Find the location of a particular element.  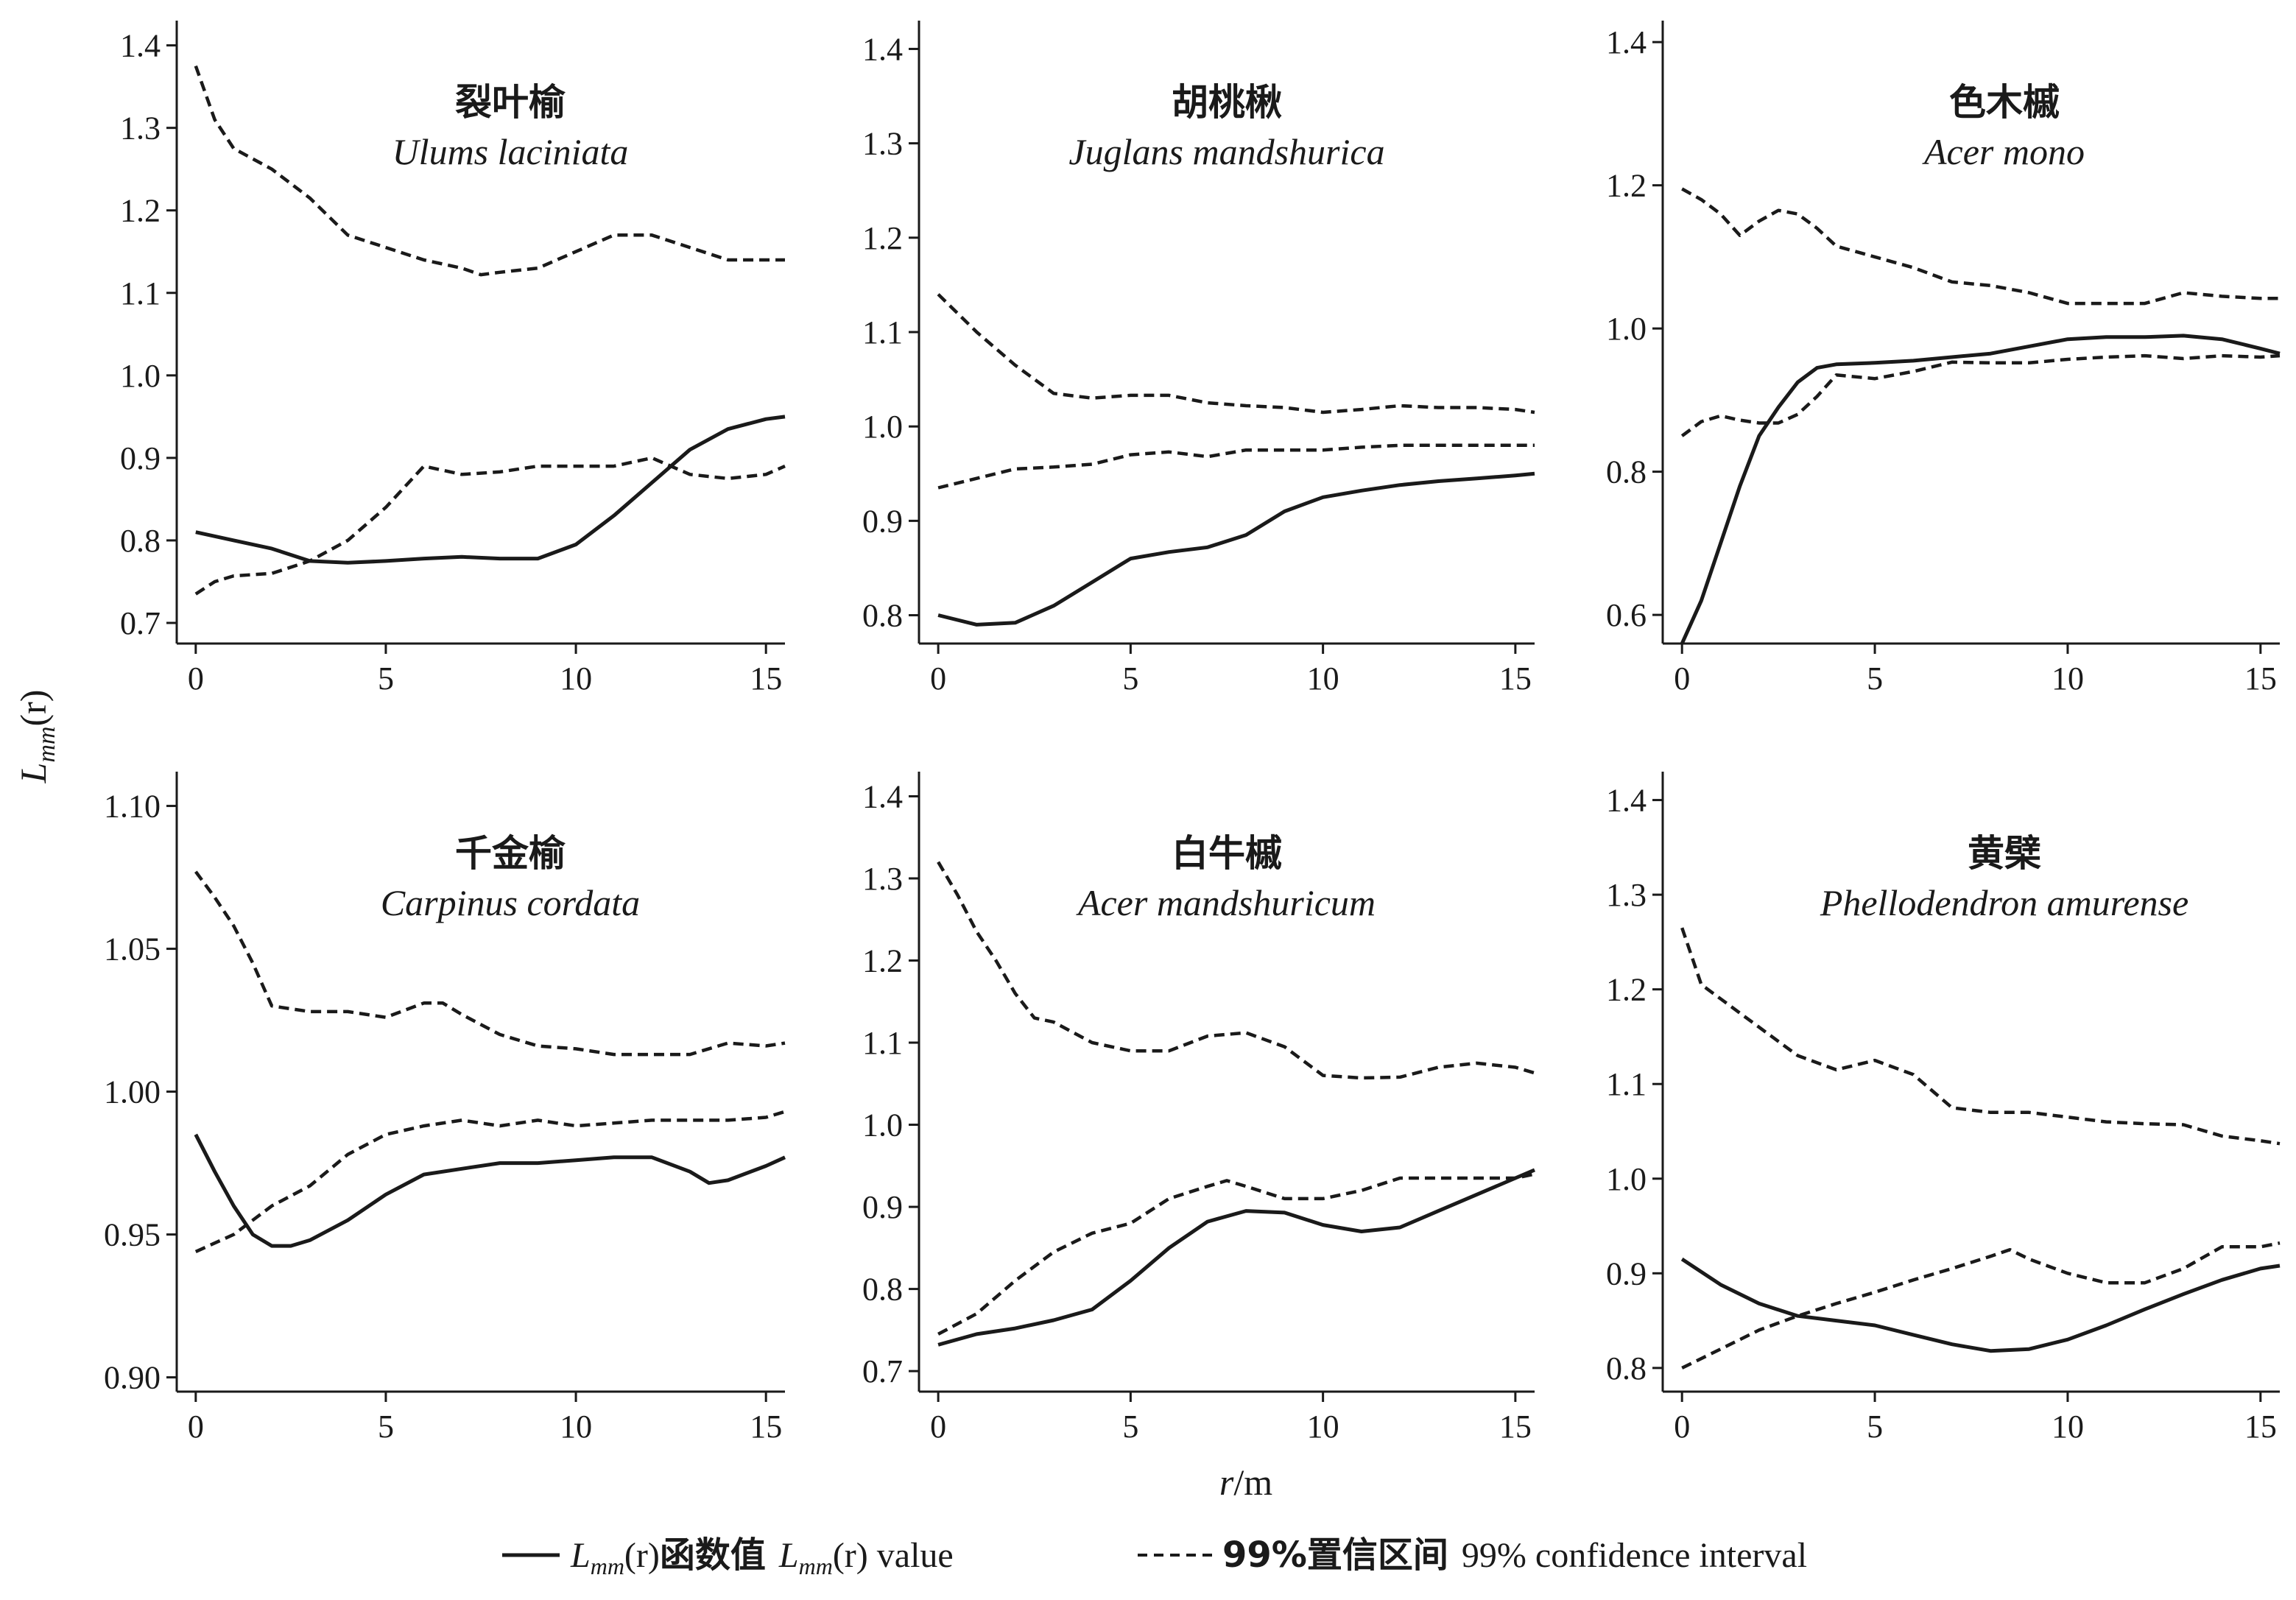

panel-title-cn: 白牛槭 is located at coordinates (1227, 854).